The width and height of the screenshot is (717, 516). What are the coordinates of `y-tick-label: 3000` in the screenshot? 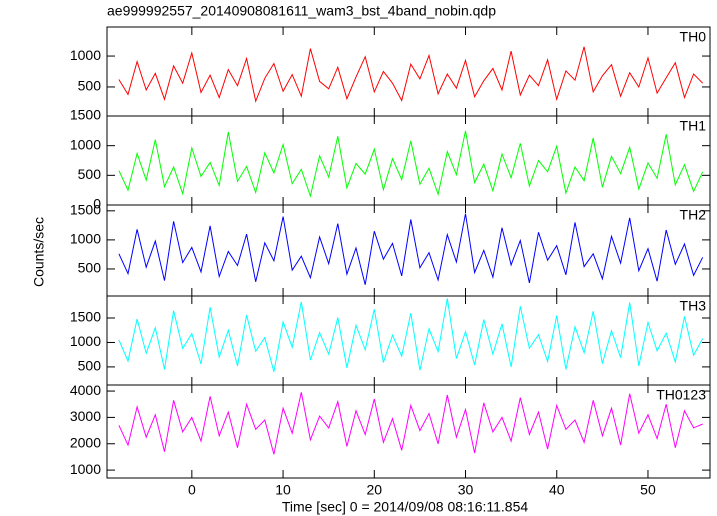 It's located at (85, 416).